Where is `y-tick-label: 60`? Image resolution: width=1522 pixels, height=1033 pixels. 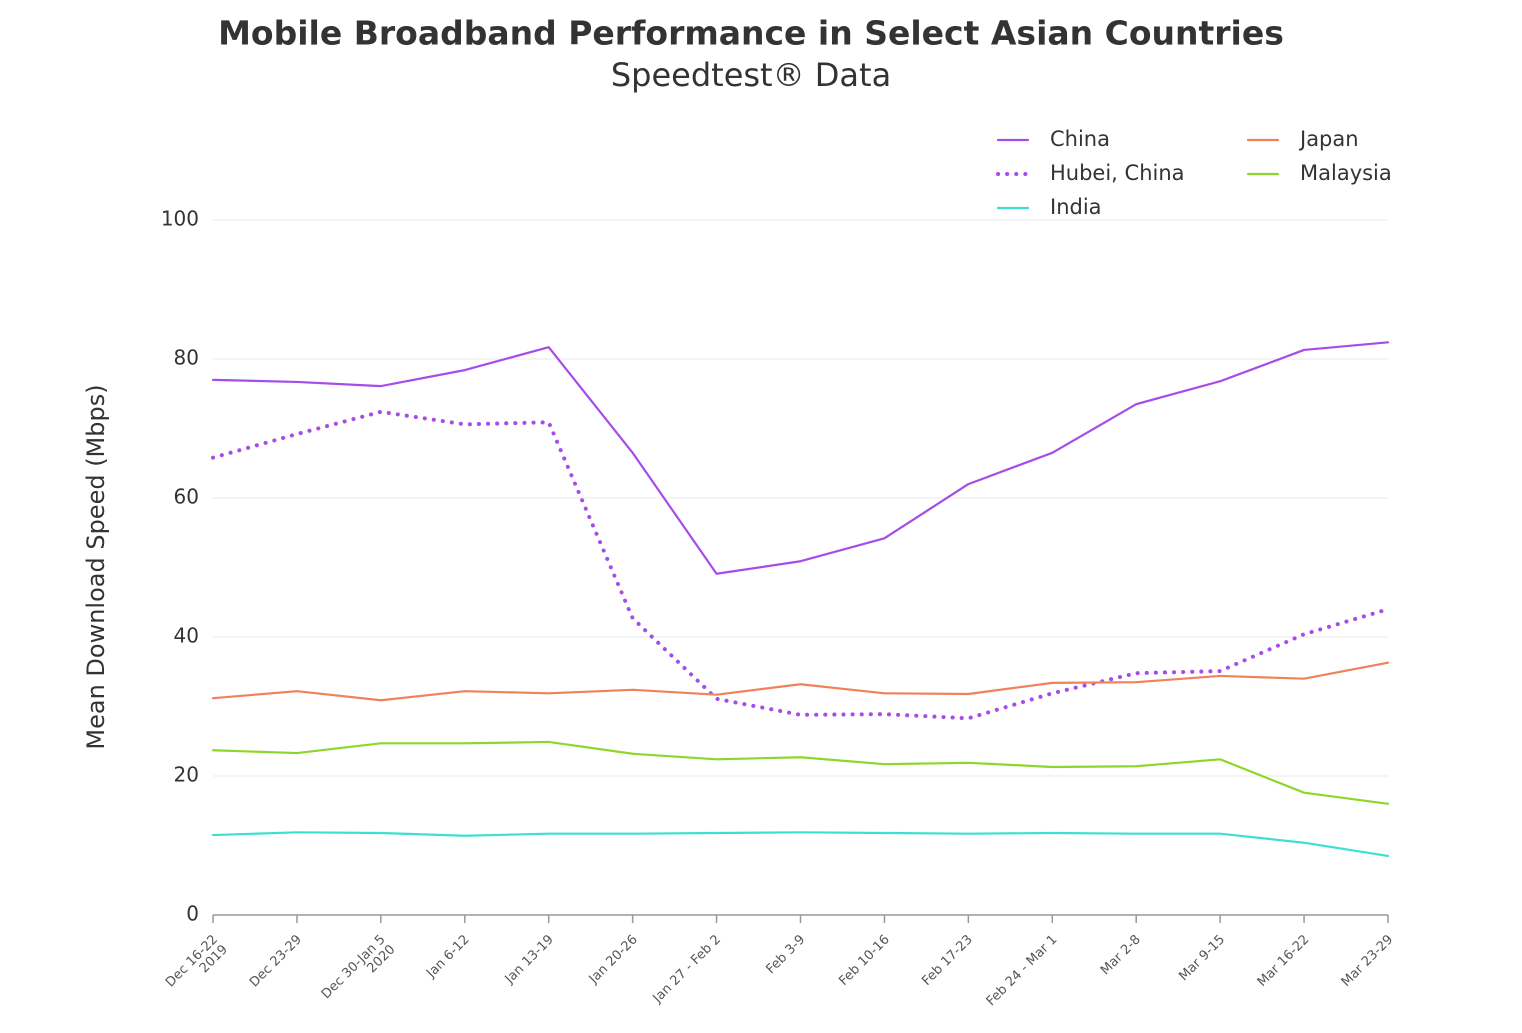 y-tick-label: 60 is located at coordinates (186, 497).